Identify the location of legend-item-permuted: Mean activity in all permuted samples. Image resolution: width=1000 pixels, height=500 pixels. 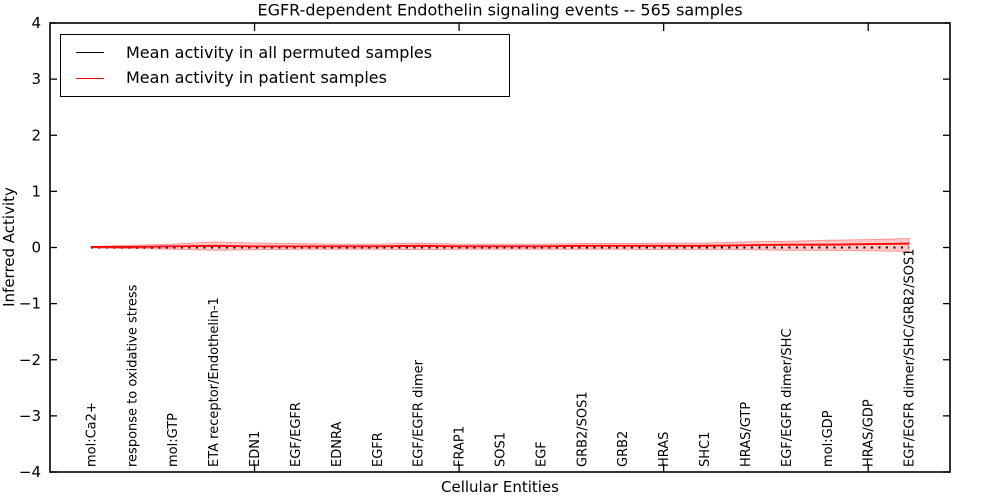
(292, 52).